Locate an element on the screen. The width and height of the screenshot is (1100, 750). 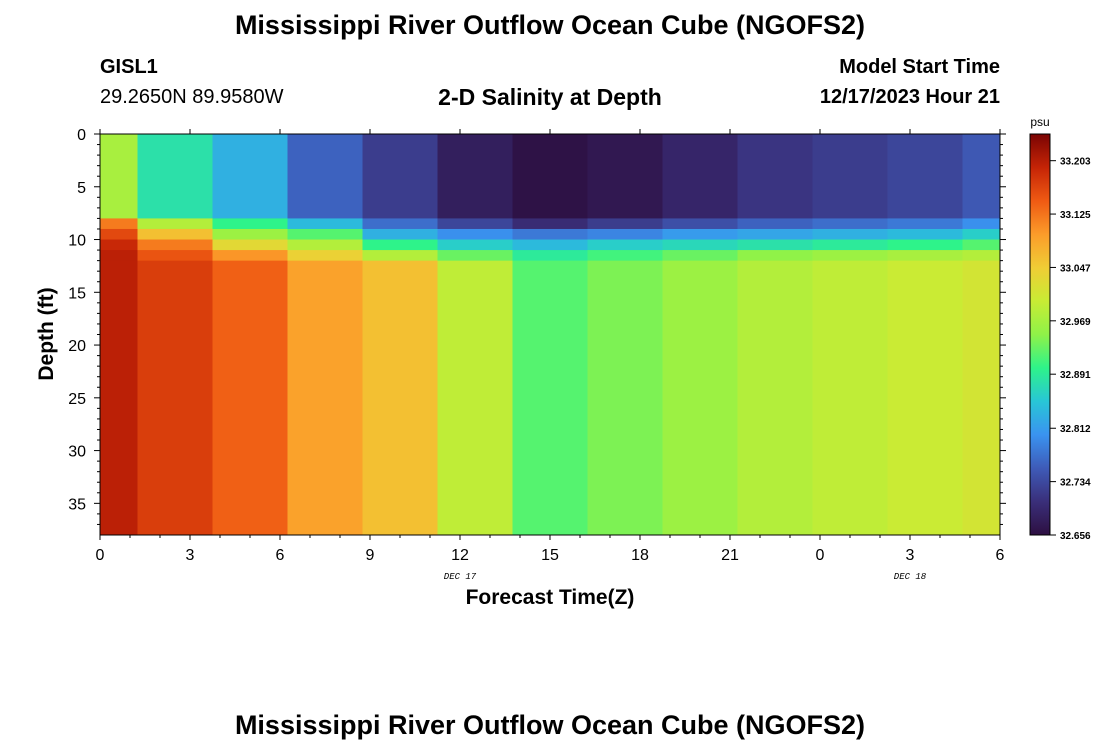
y-tick-label: 30 is located at coordinates (77, 452).